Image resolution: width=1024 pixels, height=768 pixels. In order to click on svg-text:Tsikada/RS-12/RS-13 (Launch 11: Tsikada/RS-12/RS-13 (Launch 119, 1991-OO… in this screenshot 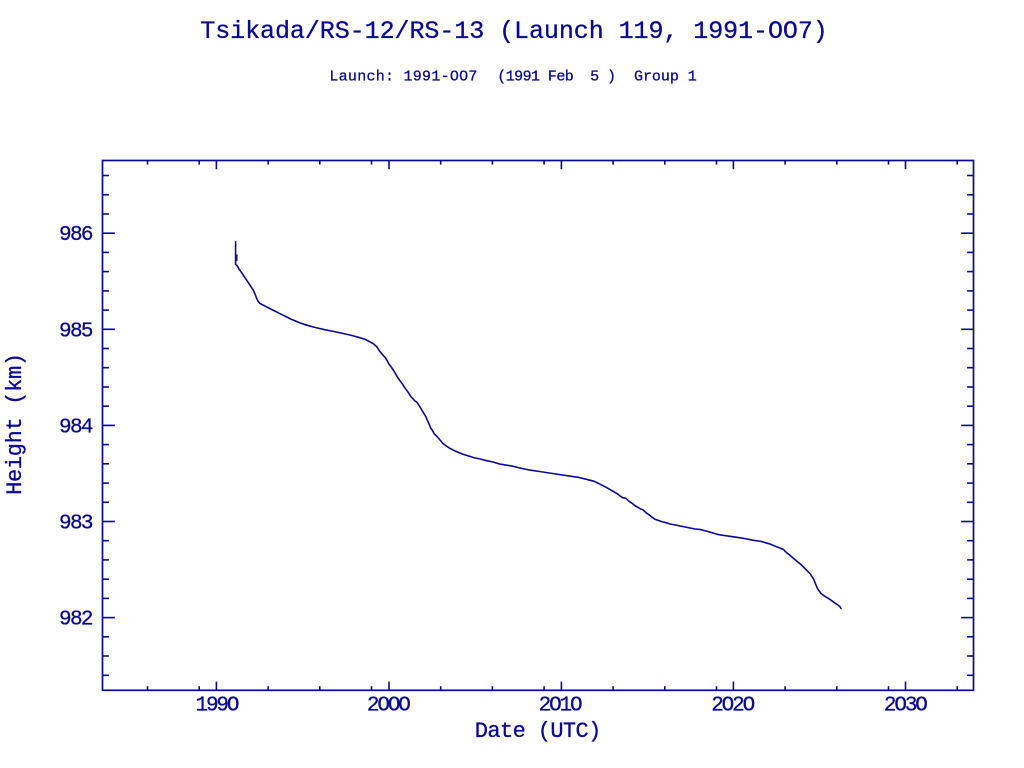, I will do `click(514, 31)`.